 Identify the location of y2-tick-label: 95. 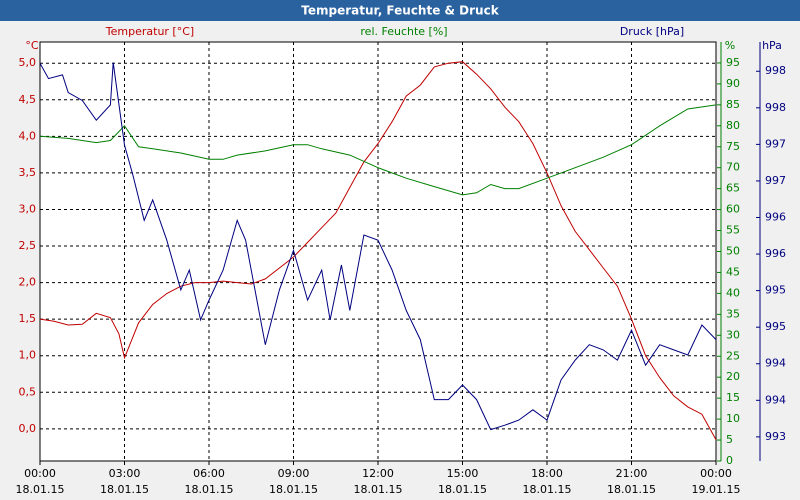
(733, 62).